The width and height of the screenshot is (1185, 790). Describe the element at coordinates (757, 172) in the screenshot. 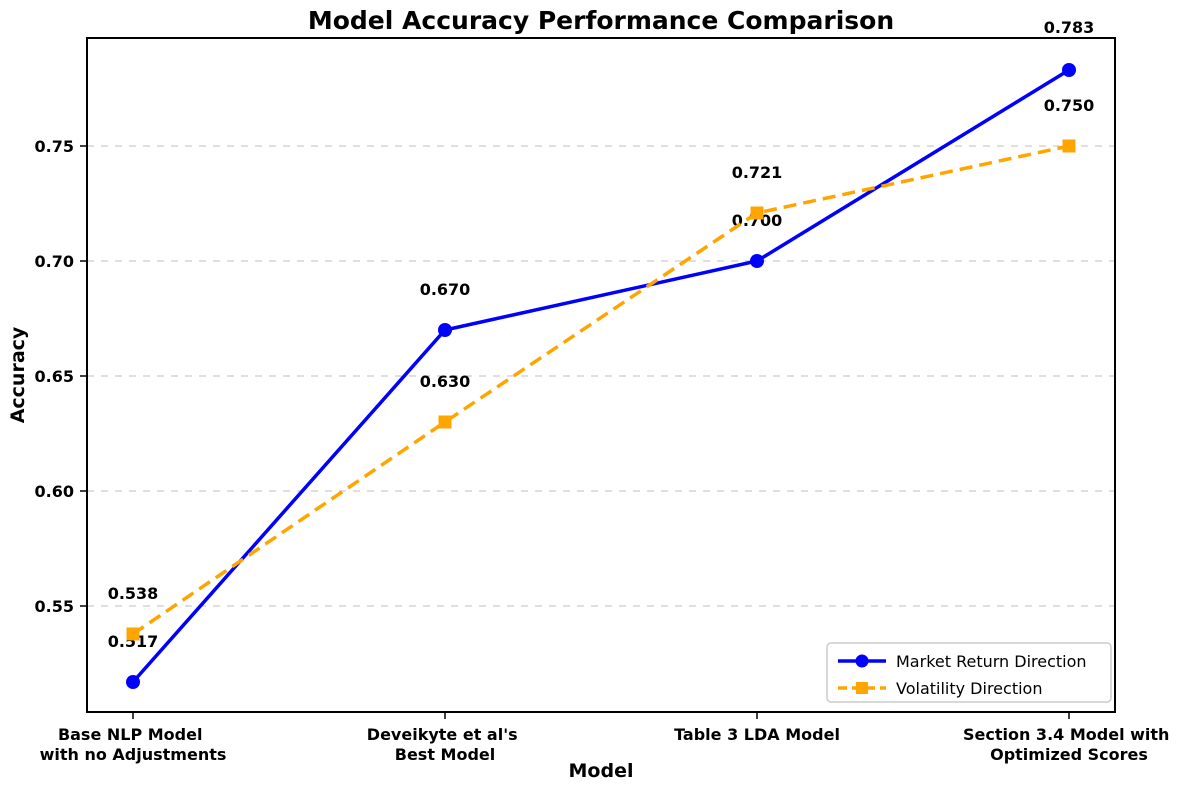

I see `data-label: 0.721` at that location.